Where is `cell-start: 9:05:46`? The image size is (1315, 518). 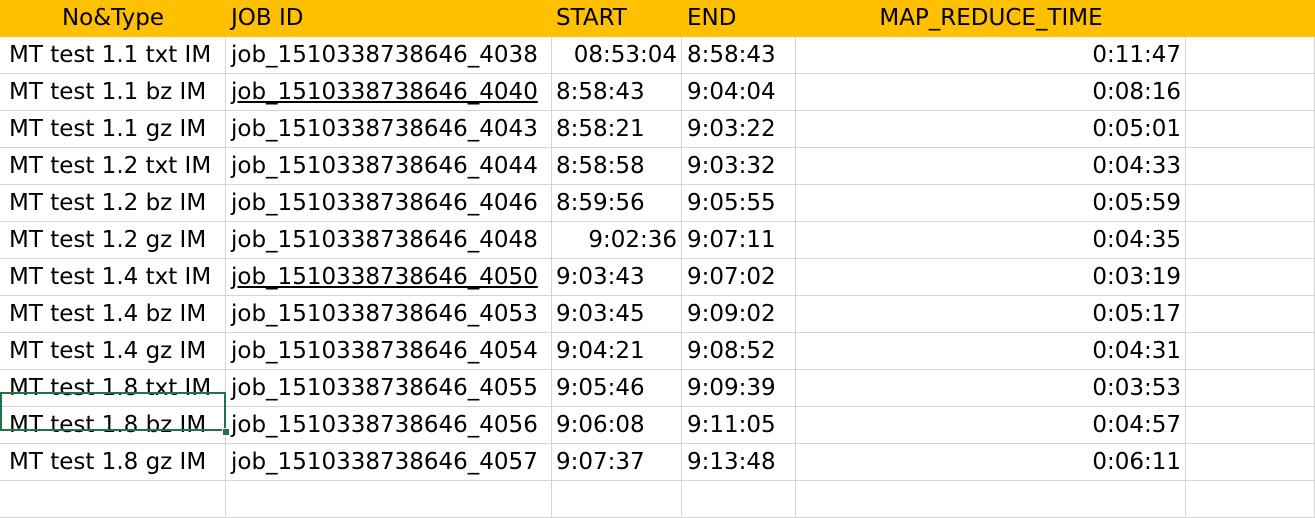
cell-start: 9:05:46 is located at coordinates (617, 388).